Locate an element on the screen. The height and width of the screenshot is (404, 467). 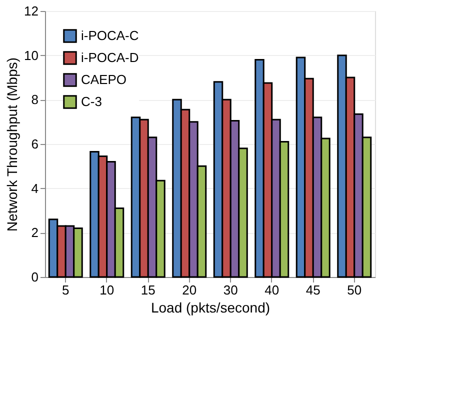
legend-label: CAEPO is located at coordinates (104, 79).